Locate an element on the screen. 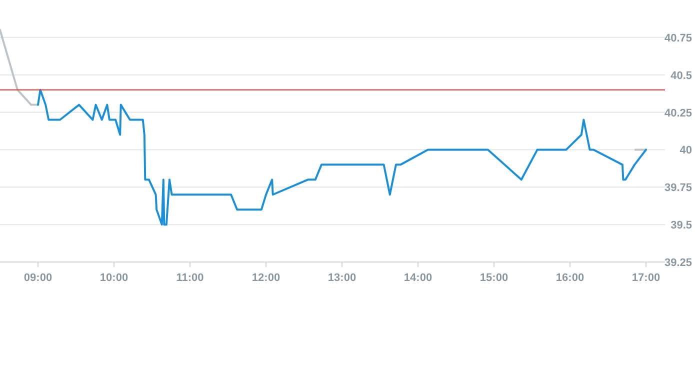  x-tick-label: 16:00 is located at coordinates (570, 278).